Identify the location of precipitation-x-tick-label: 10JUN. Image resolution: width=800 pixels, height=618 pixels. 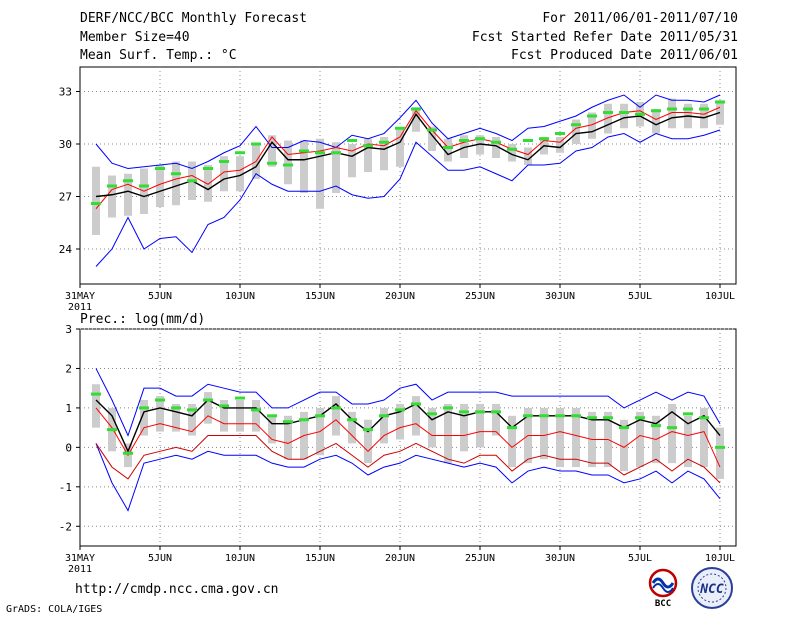
(240, 558).